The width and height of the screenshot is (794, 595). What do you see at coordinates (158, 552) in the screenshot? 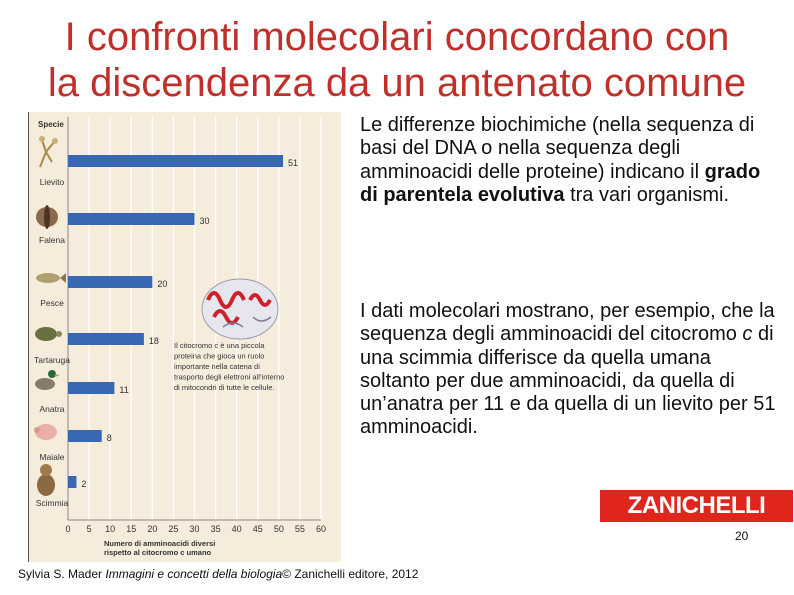
I see `x-axis-label-line-2: rispetto al citocromo c umano` at bounding box center [158, 552].